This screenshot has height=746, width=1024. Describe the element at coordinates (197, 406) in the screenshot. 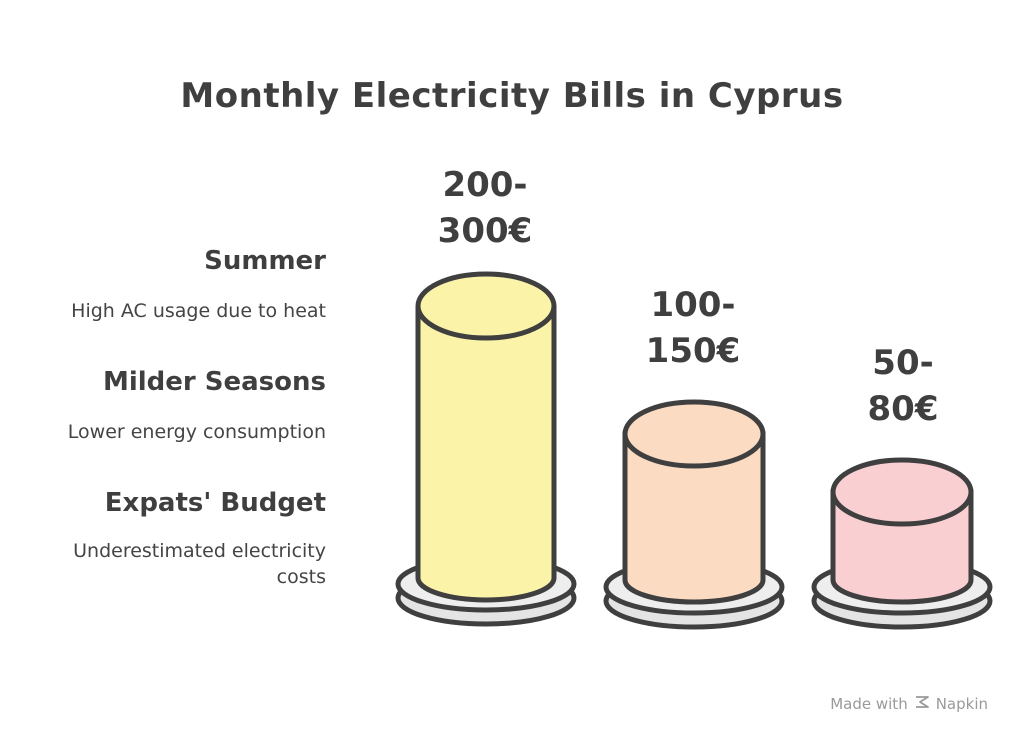

I see `milder-seasons-block: Milder Seasons Lower energy consumption` at that location.